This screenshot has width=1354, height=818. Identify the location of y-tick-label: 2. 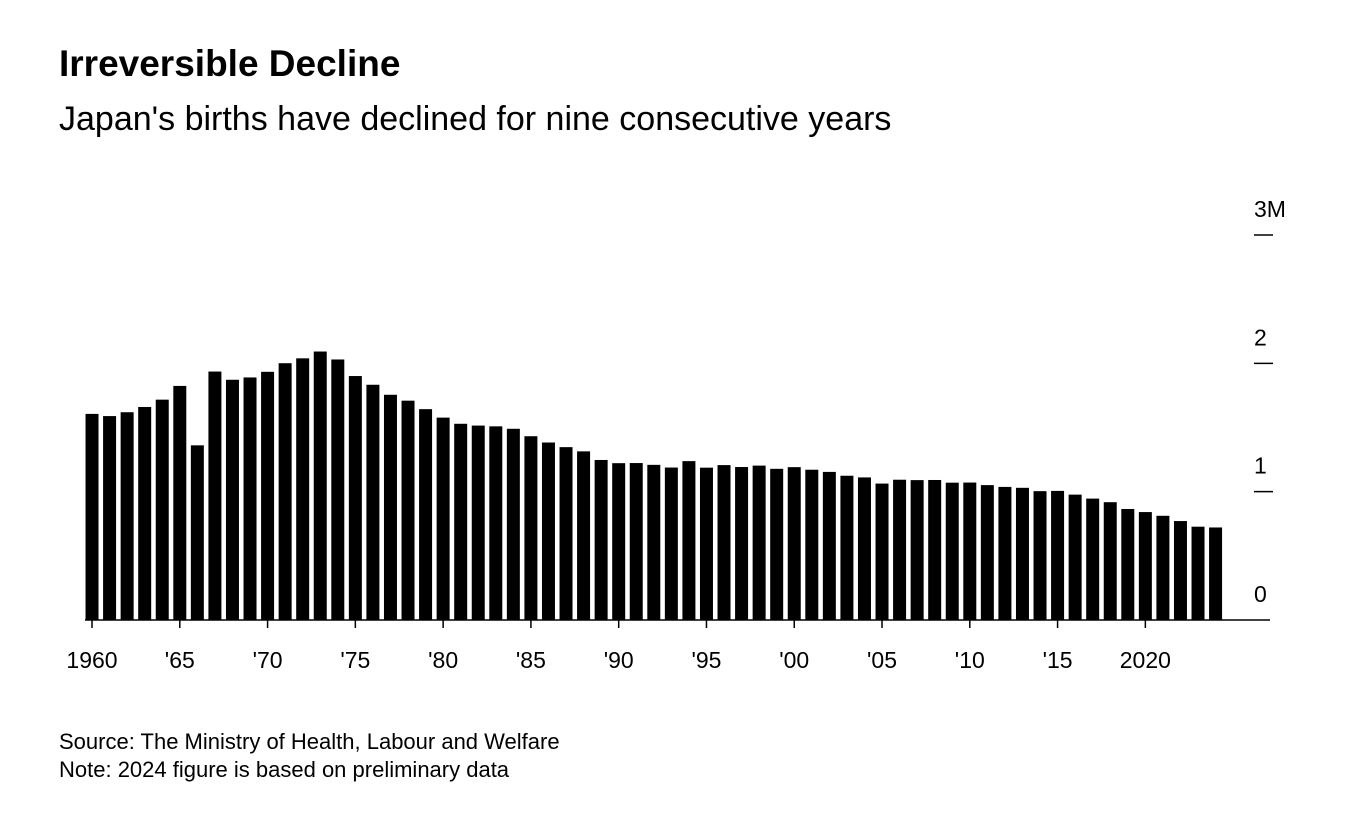
(1260, 337).